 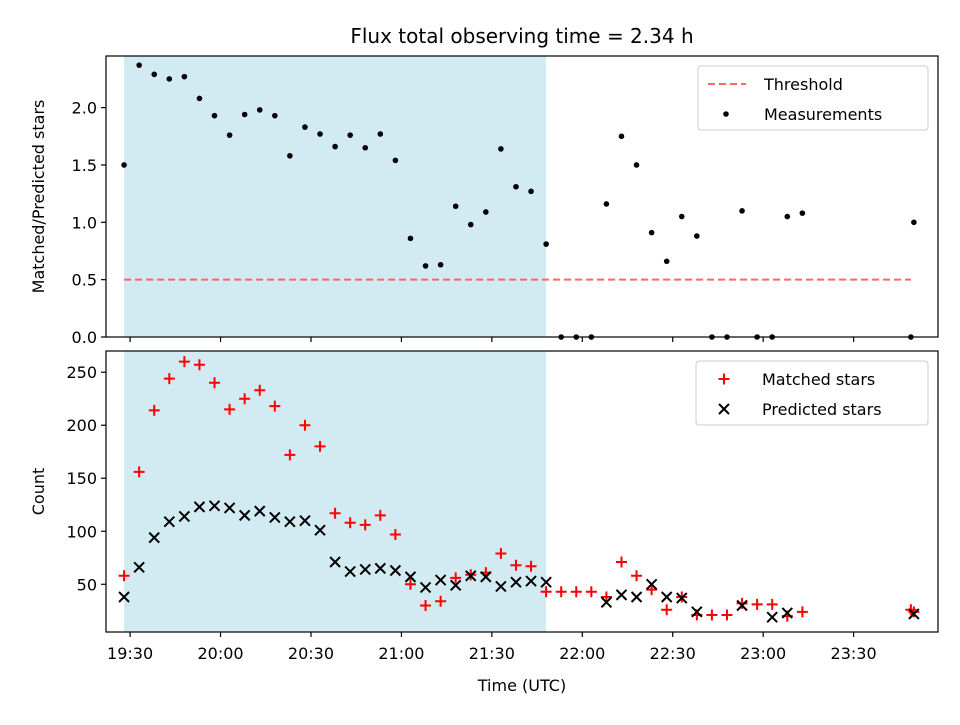 I want to click on y-tick-label: 200, so click(x=81, y=425).